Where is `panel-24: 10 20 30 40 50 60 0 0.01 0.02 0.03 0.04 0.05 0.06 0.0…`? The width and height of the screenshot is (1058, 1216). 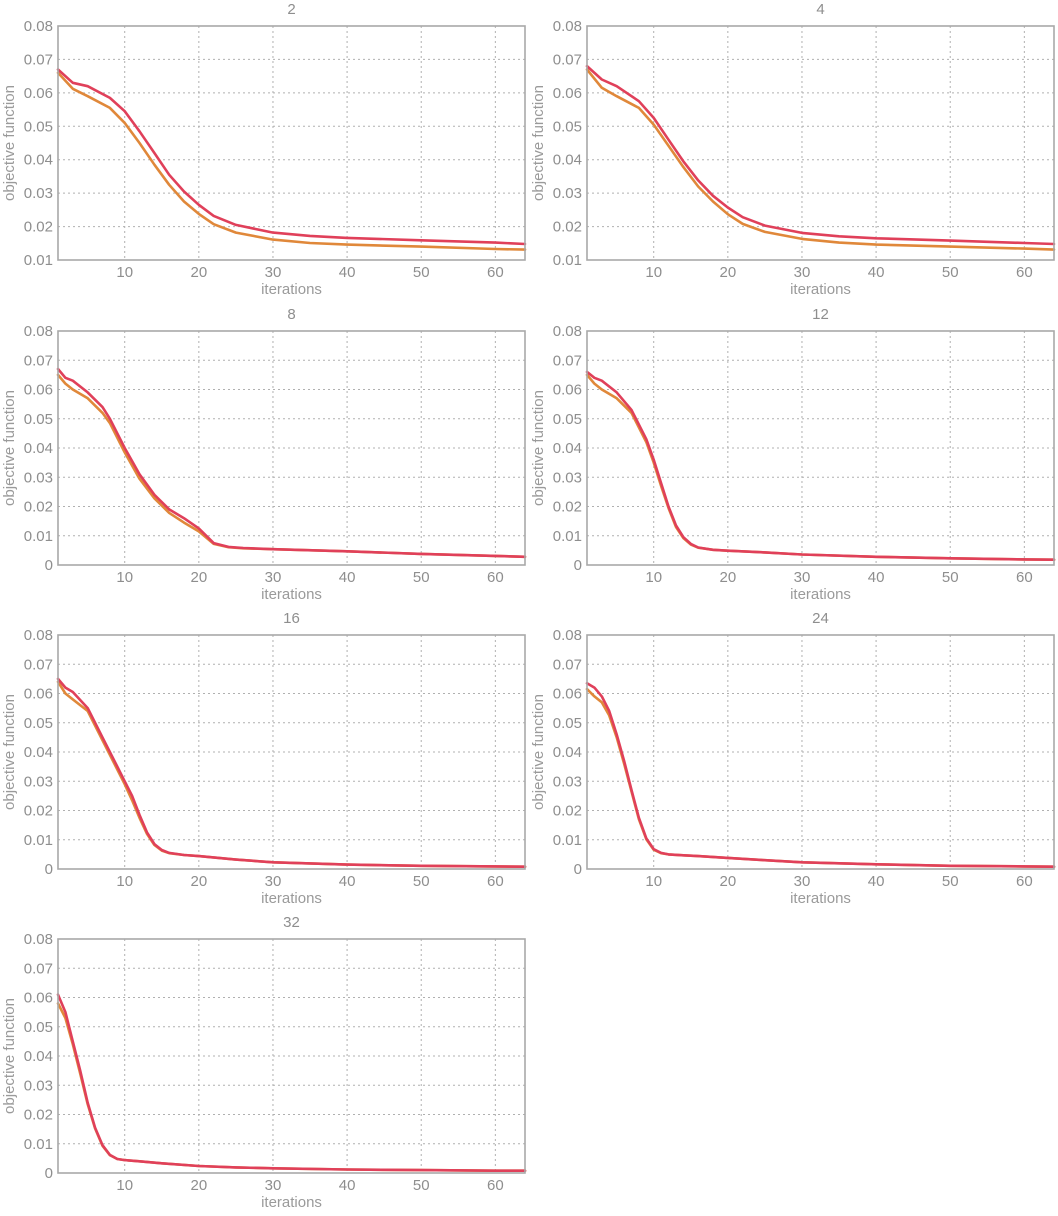 panel-24: 10 20 30 40 50 60 0 0.01 0.02 0.03 0.04 0.05 0.06 0.0… is located at coordinates (793, 758).